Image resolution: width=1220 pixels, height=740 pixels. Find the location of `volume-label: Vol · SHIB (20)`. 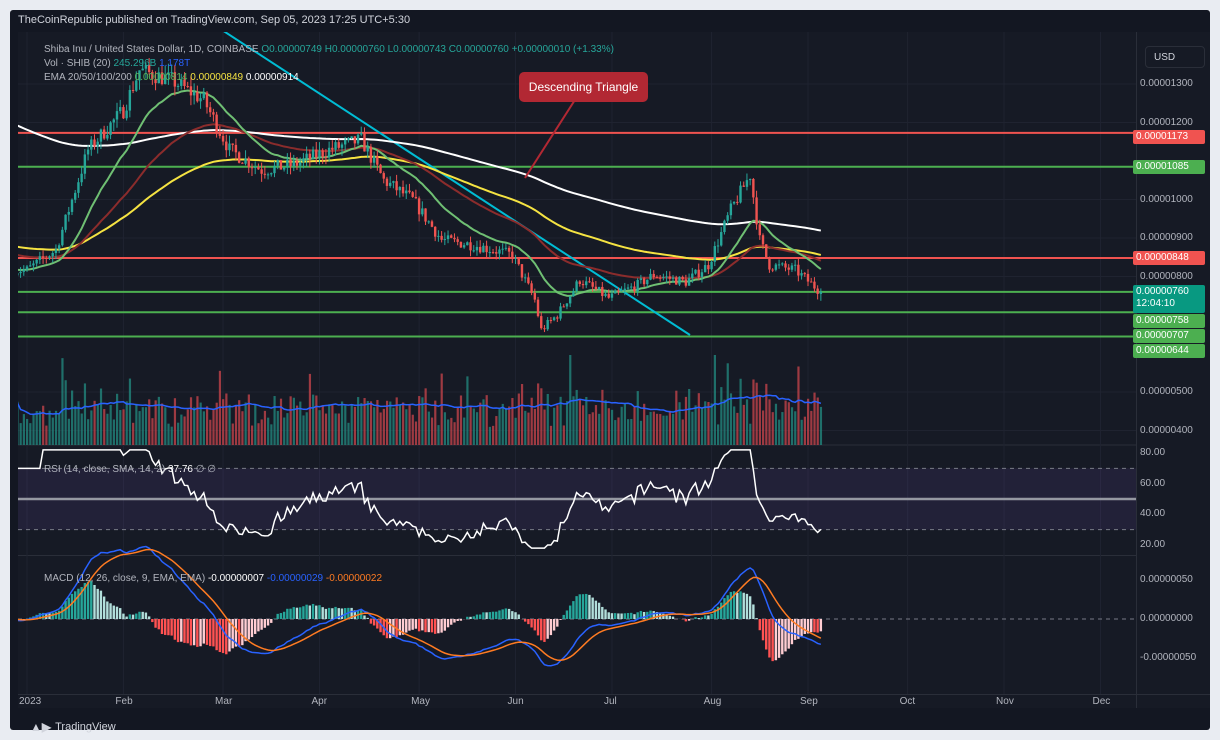

volume-label: Vol · SHIB (20) is located at coordinates (77, 63).